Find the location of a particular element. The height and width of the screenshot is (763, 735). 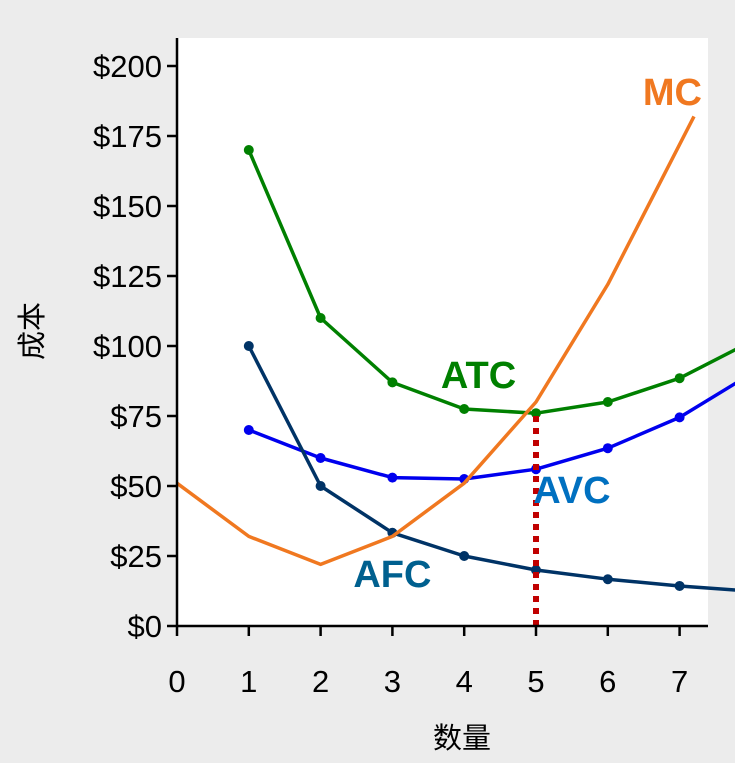

y-tick-label: $75 is located at coordinates (136, 416).